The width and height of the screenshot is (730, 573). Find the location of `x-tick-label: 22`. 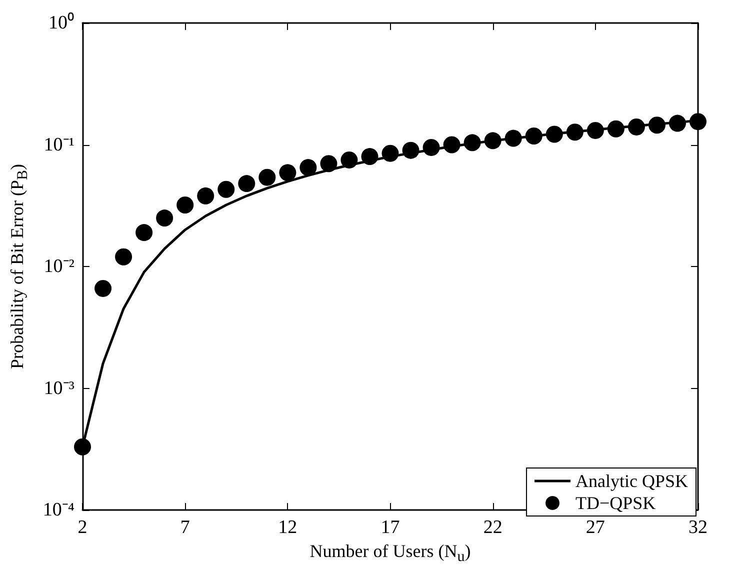

x-tick-label: 22 is located at coordinates (492, 527).